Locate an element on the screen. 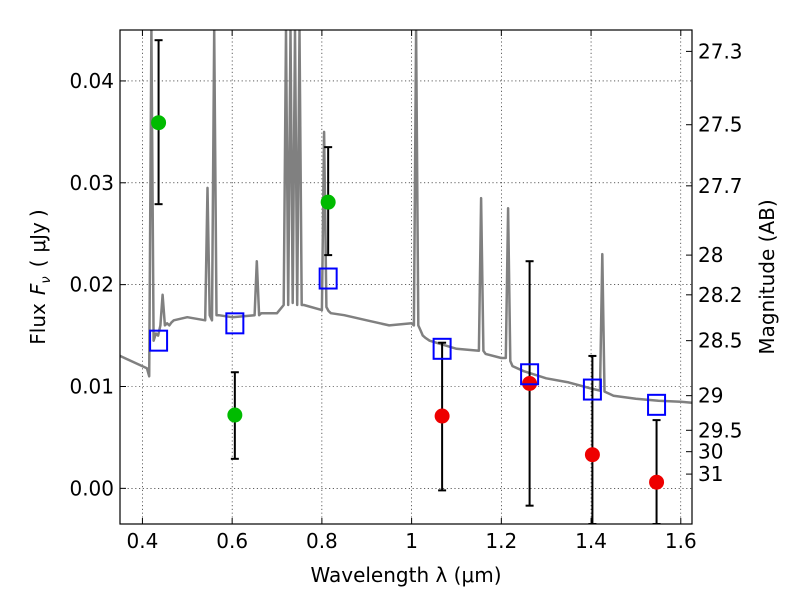  y-right-tick-label: 27.5 is located at coordinates (720, 125).